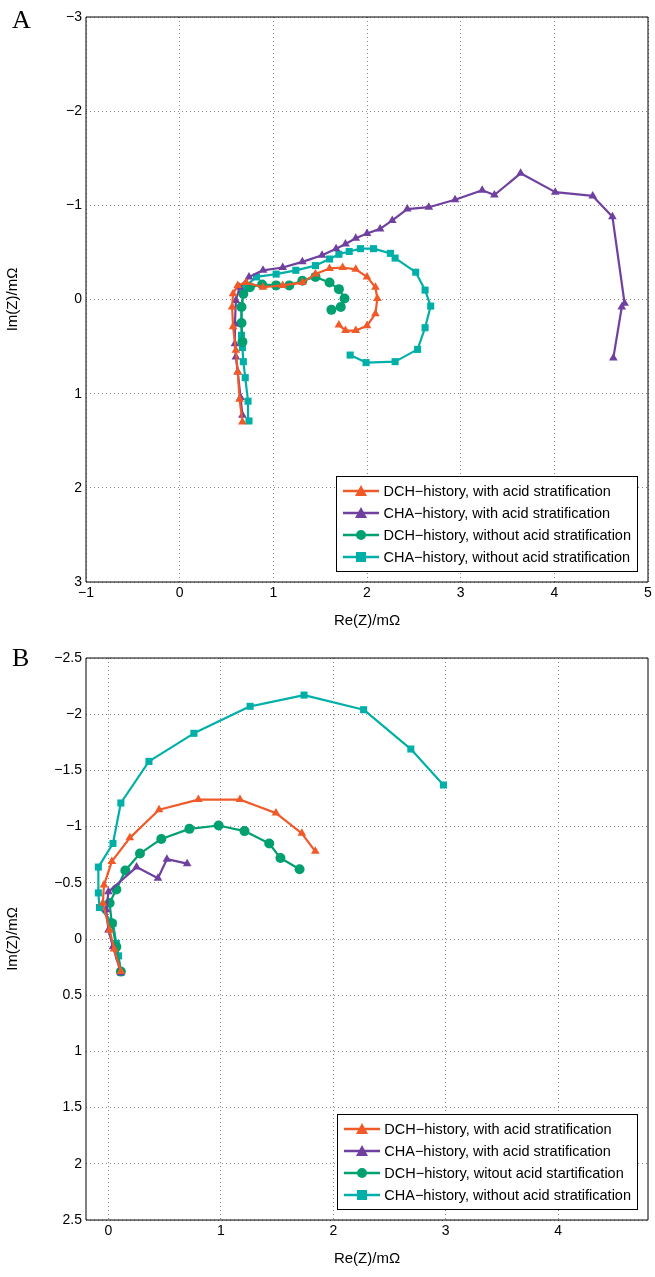 The height and width of the screenshot is (1277, 655). Describe the element at coordinates (68, 656) in the screenshot. I see `y-tick-label: −2.5` at that location.